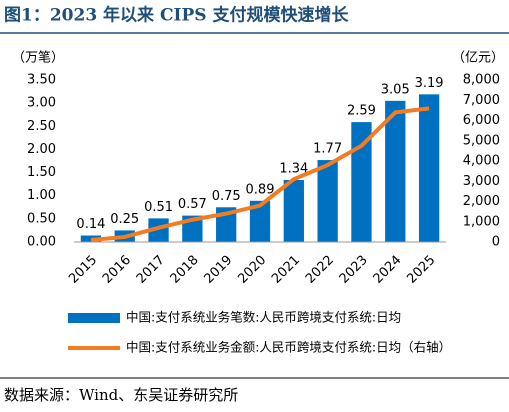 The height and width of the screenshot is (412, 509). What do you see at coordinates (481, 181) in the screenshot?
I see `y2-tick-label: 3,000` at bounding box center [481, 181].